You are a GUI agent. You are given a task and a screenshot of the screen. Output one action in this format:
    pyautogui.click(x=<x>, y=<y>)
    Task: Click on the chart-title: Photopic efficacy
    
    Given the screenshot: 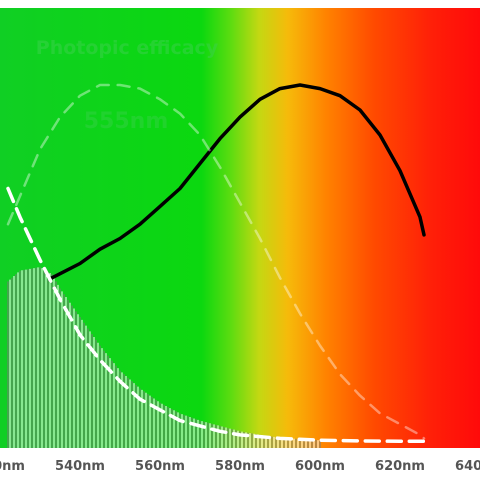 What is the action you would take?
    pyautogui.click(x=127, y=48)
    